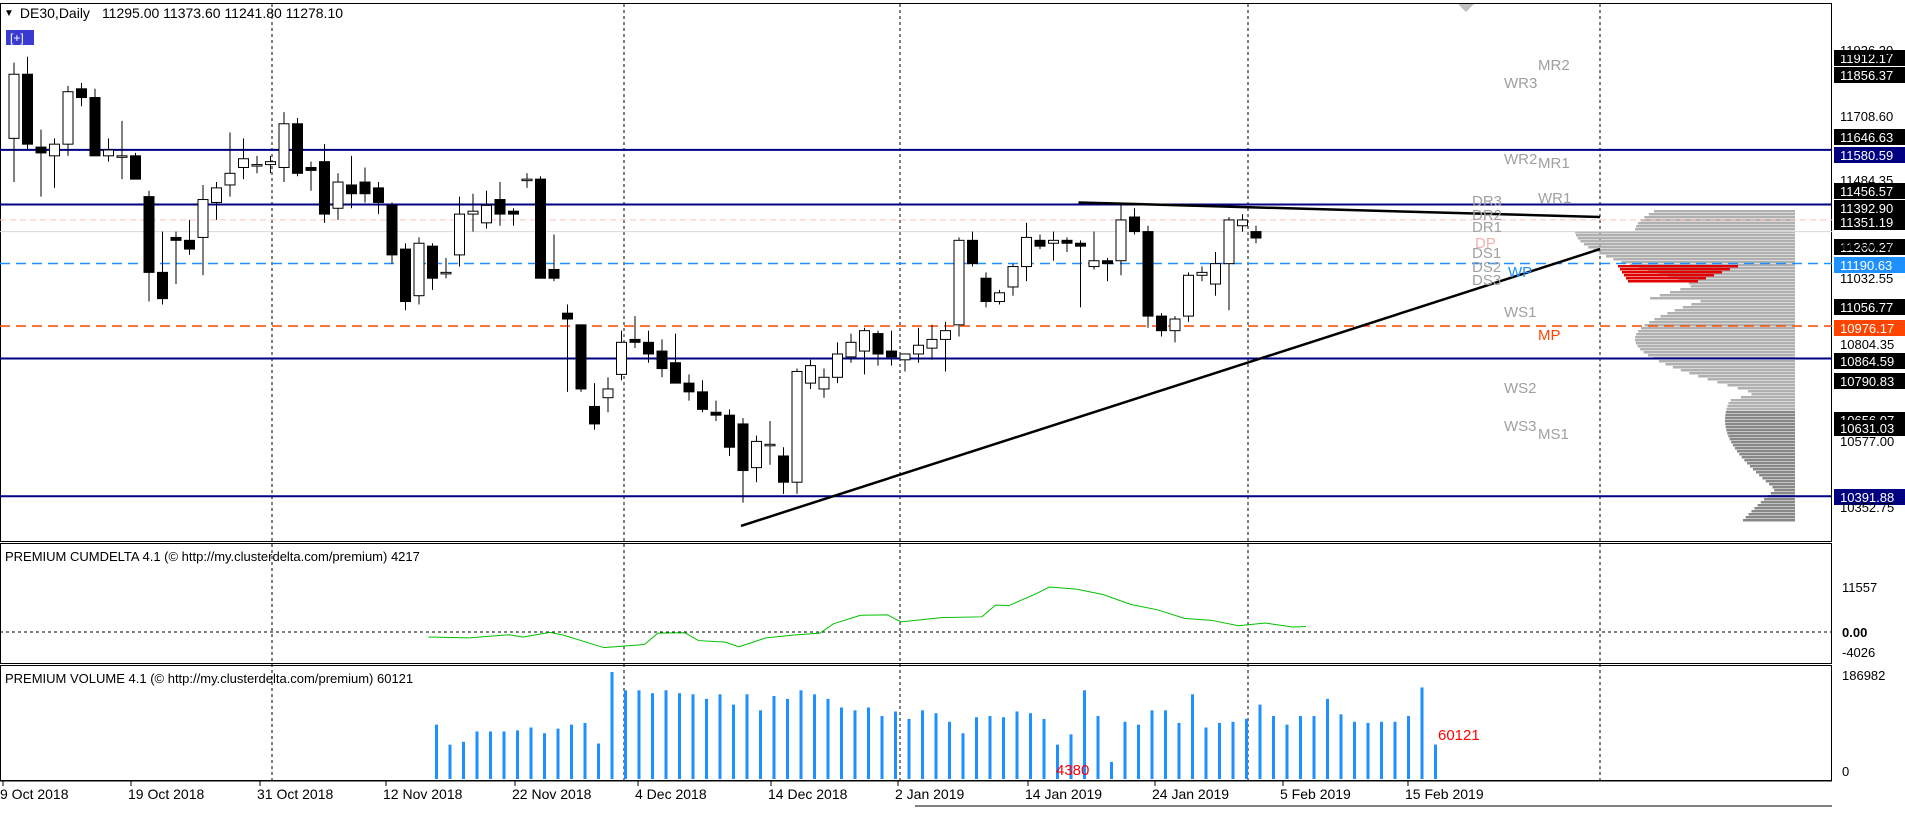  I want to click on volume-profile, so click(1685, 366).